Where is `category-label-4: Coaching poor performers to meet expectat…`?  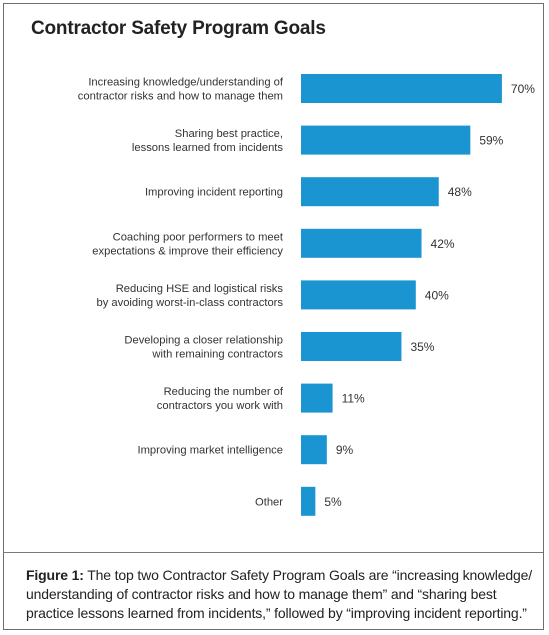 category-label-4: Coaching poor performers to meet expectat… is located at coordinates (188, 244).